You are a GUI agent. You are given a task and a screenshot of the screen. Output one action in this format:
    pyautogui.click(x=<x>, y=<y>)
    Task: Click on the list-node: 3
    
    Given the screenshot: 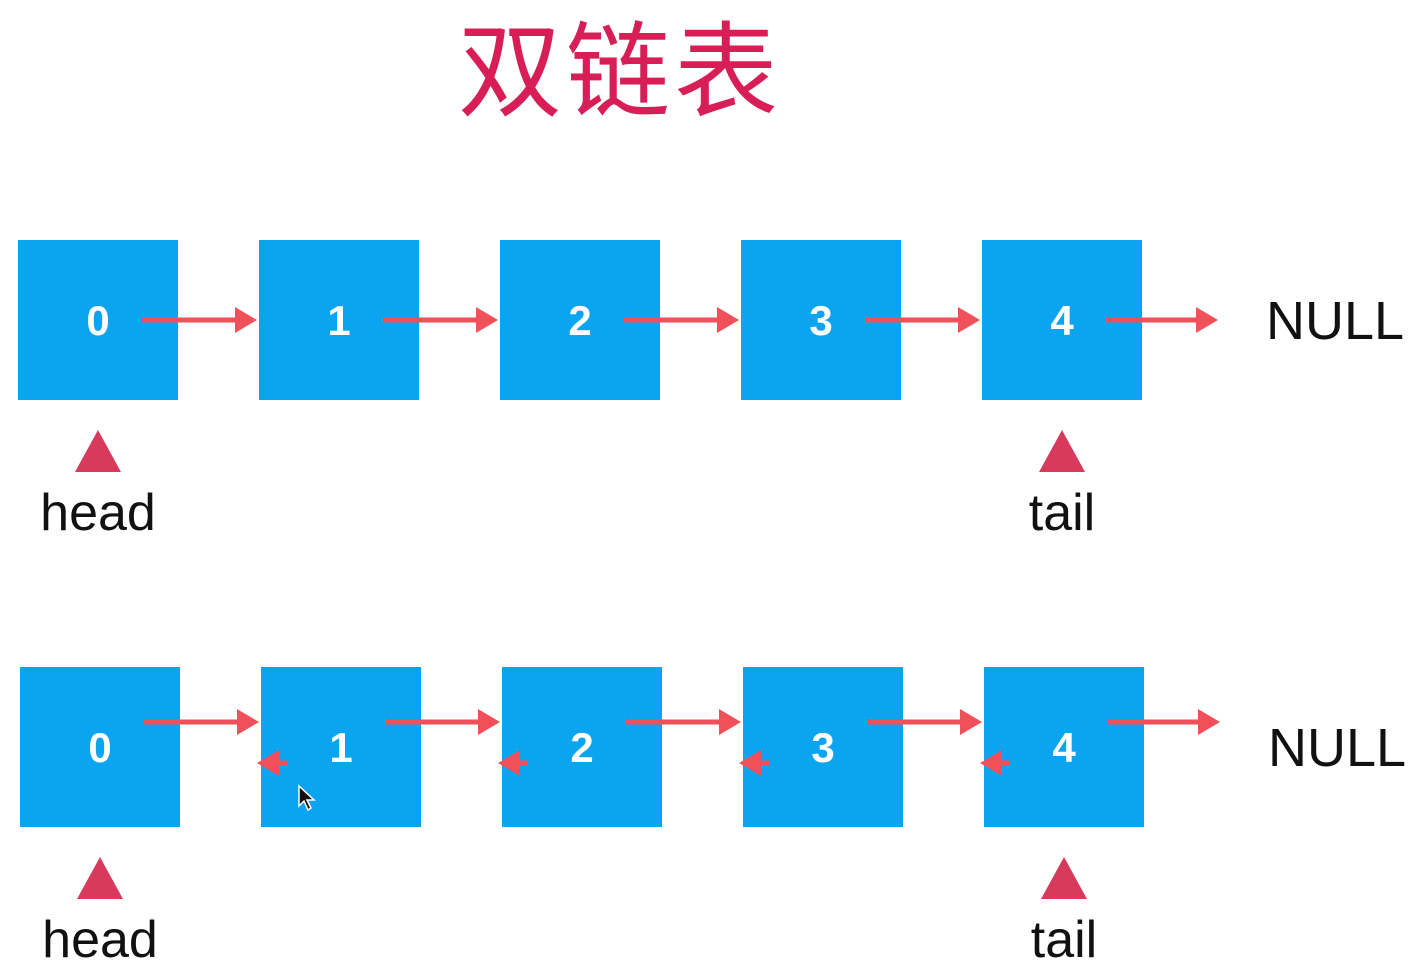 What is the action you would take?
    pyautogui.click(x=823, y=747)
    